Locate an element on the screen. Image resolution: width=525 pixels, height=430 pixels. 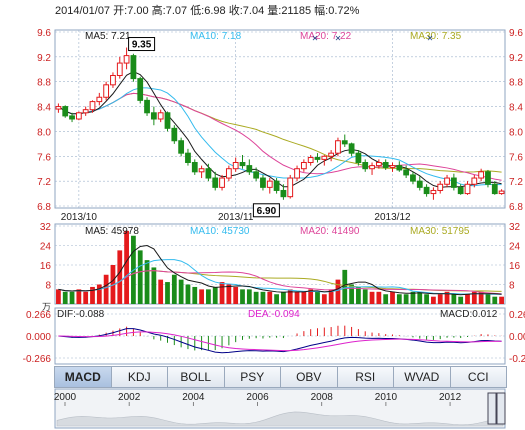
ma10-legend: MA10: 7.18 is located at coordinates (216, 36).